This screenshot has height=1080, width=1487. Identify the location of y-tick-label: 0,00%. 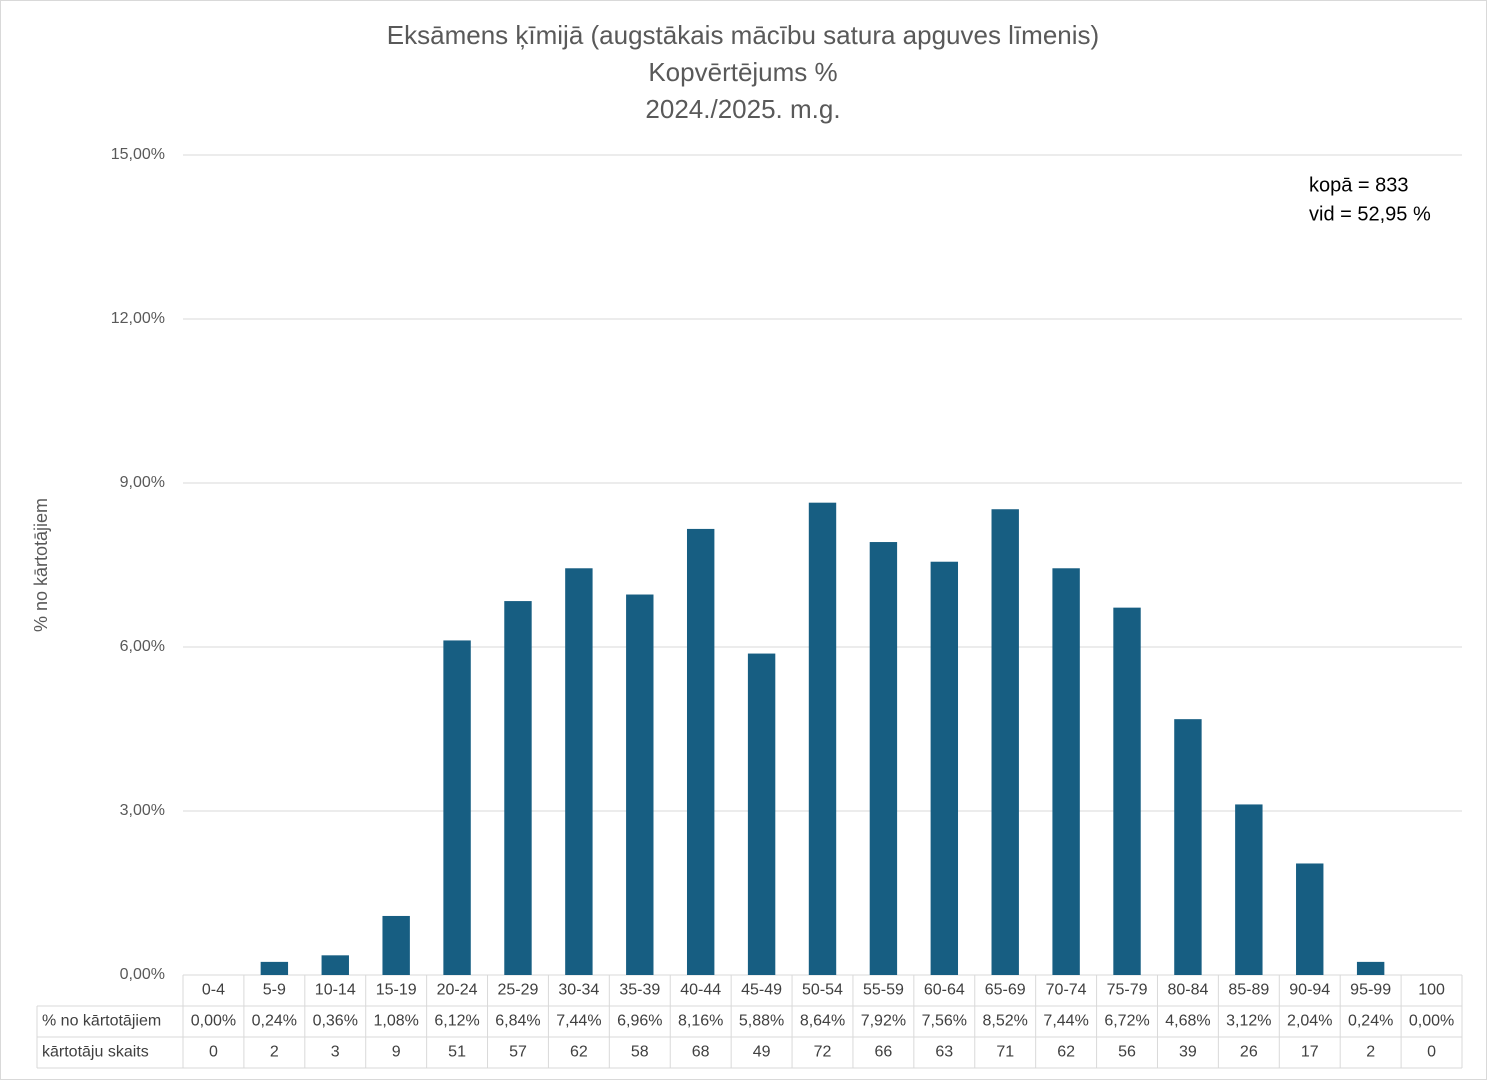
(142, 974).